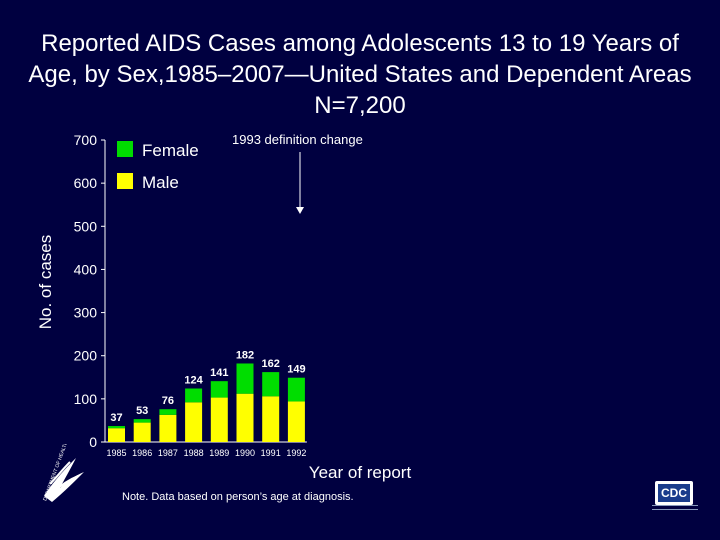 This screenshot has height=540, width=720. I want to click on data-label-1991: 162, so click(271, 364).